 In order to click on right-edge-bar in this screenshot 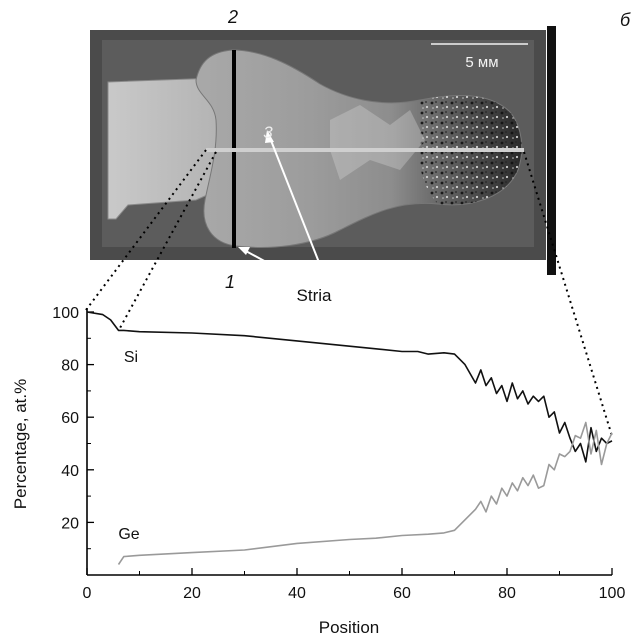, I will do `click(551, 150)`.